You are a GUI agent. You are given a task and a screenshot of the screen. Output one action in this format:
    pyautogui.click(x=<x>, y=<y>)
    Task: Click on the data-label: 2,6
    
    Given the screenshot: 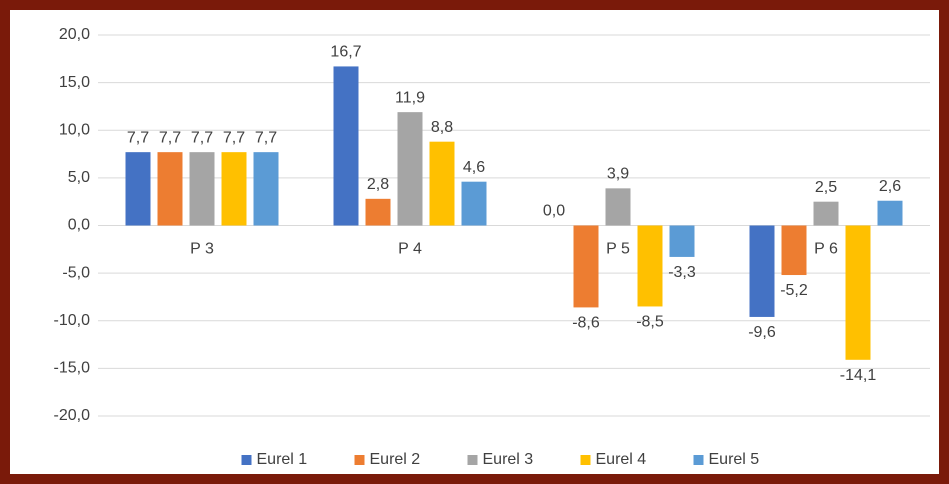 What is the action you would take?
    pyautogui.click(x=890, y=186)
    